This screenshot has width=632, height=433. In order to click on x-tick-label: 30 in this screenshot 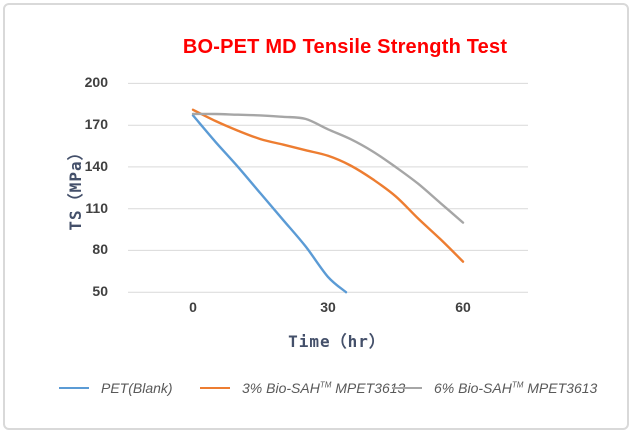, I will do `click(328, 307)`.